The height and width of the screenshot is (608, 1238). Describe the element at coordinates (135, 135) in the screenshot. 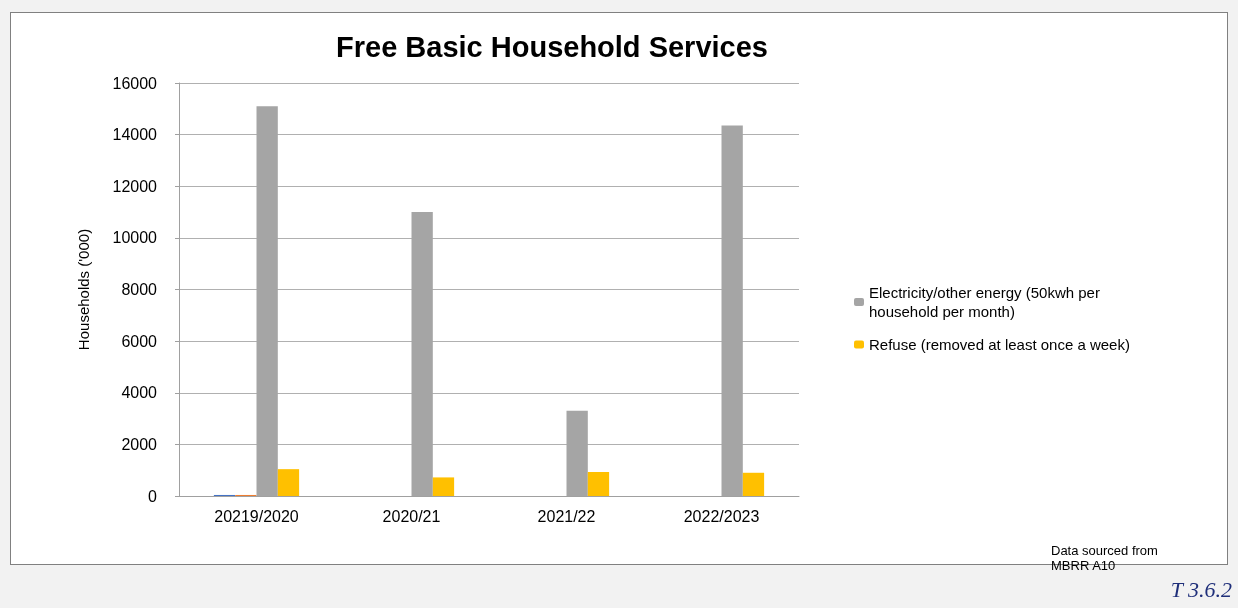

I see `y-tick-label: 14000` at that location.